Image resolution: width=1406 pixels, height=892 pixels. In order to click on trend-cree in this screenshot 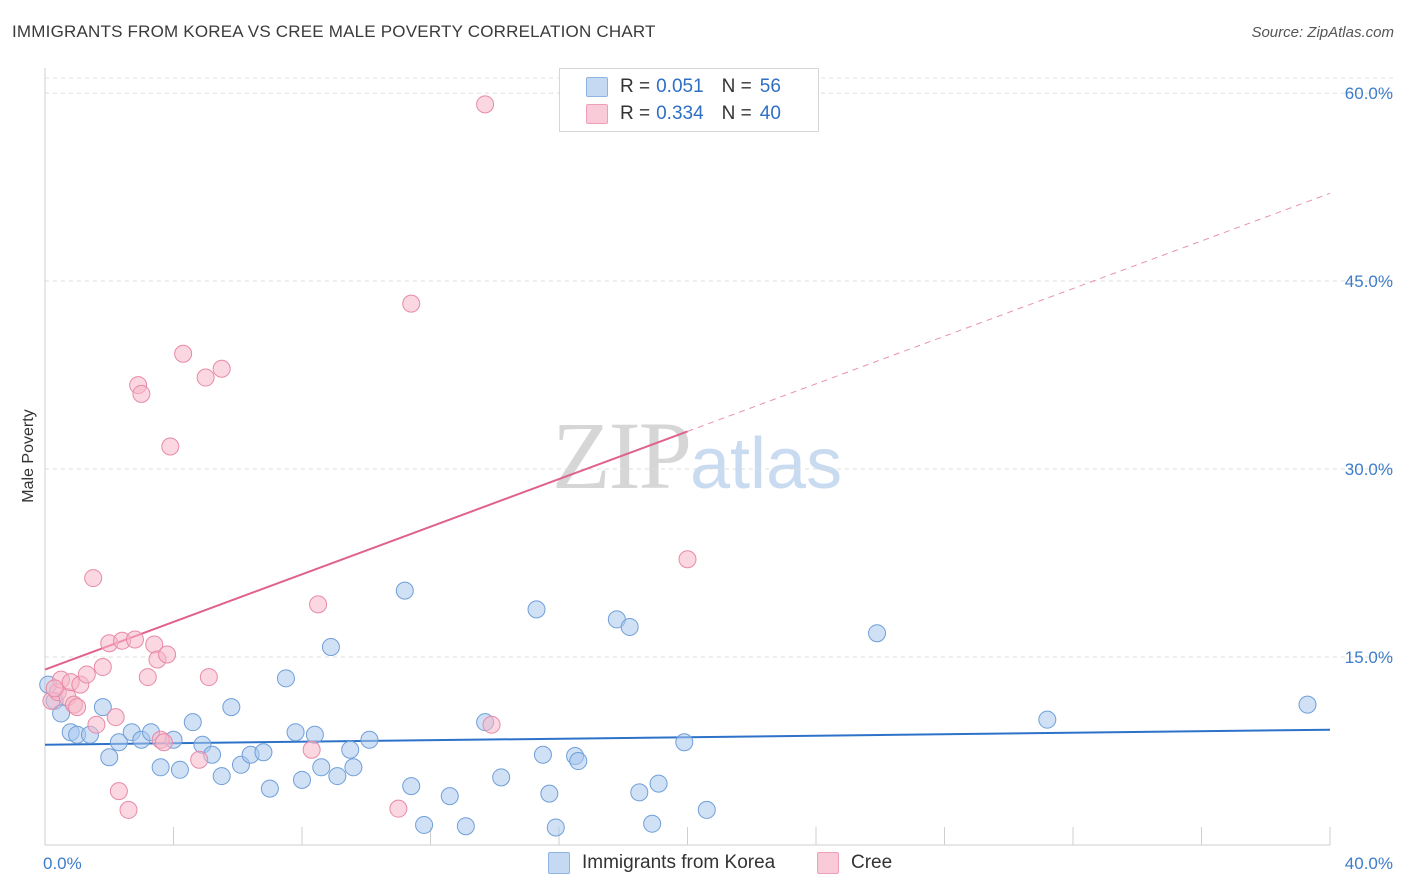, I will do `click(366, 550)`.